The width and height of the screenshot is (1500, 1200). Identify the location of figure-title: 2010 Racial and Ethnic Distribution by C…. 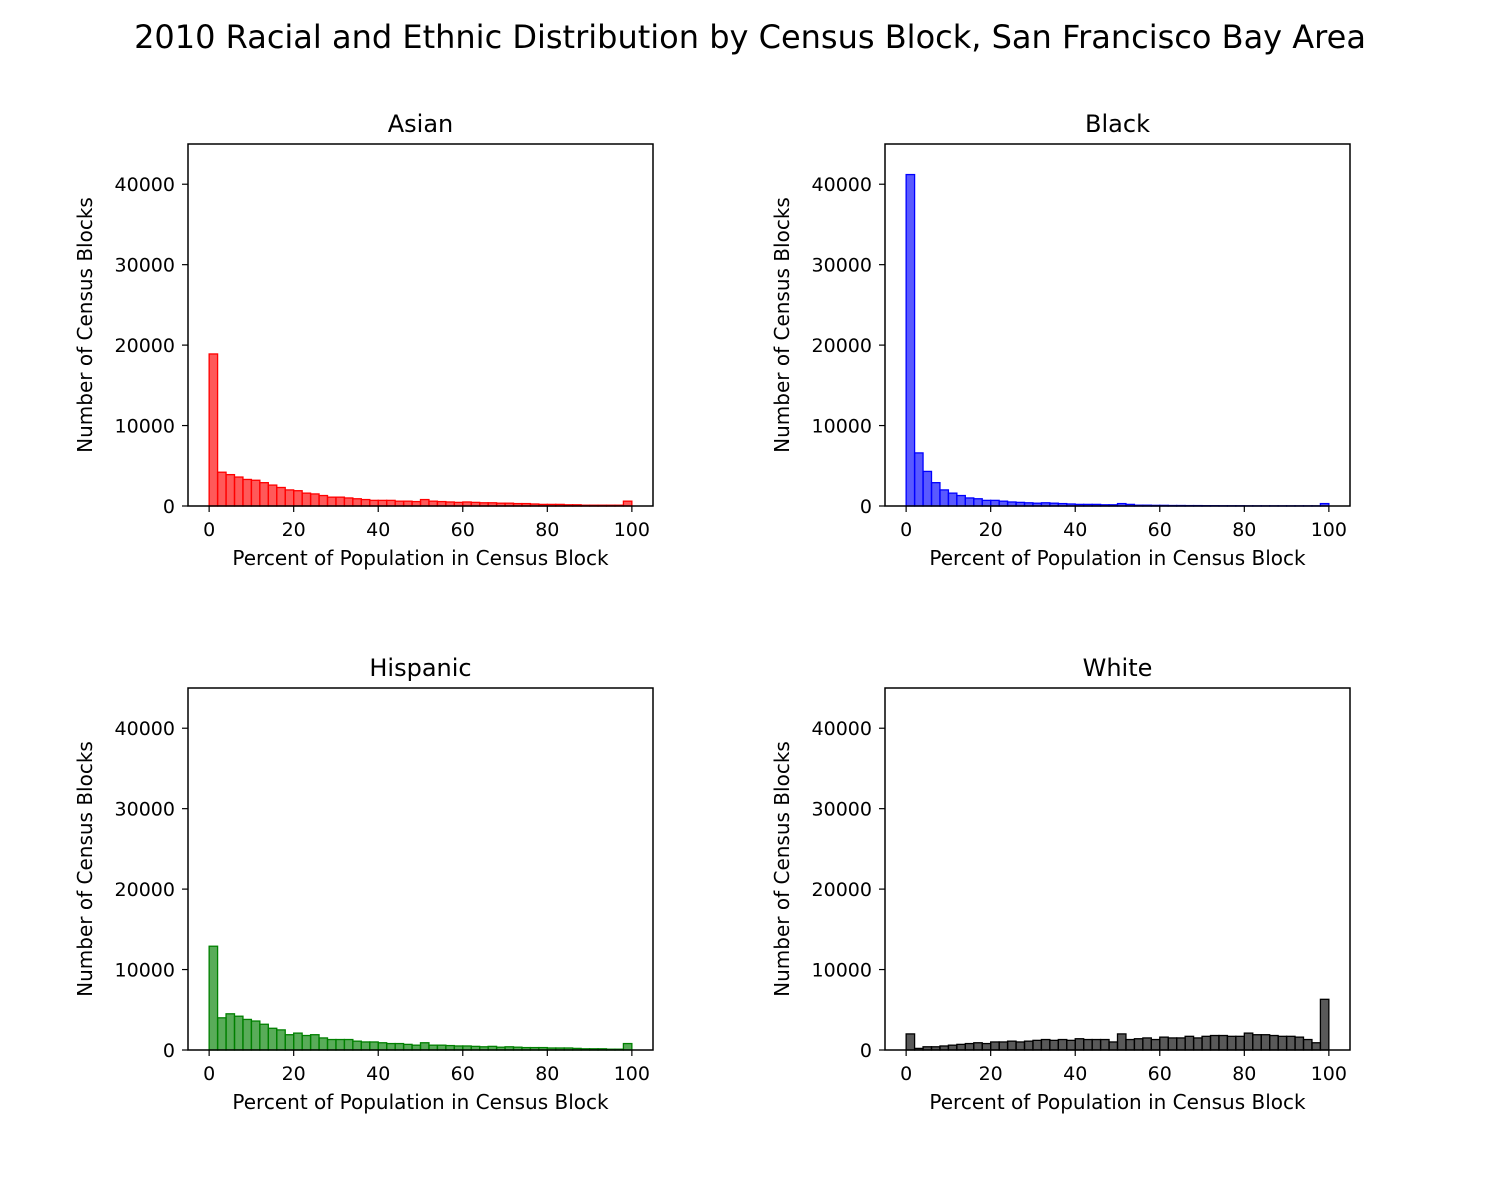
(750, 37).